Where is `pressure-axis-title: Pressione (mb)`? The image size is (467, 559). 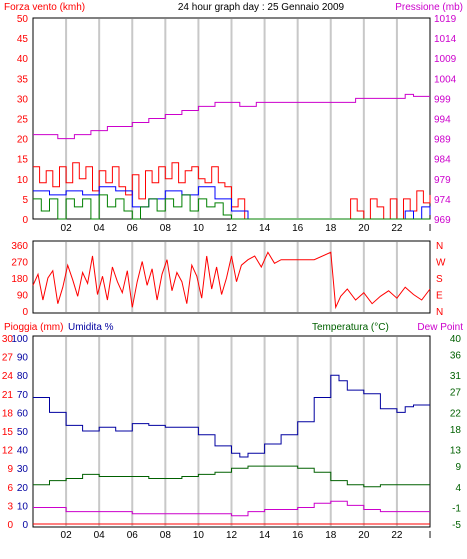
pressure-axis-title: Pressione (mb) is located at coordinates (429, 7).